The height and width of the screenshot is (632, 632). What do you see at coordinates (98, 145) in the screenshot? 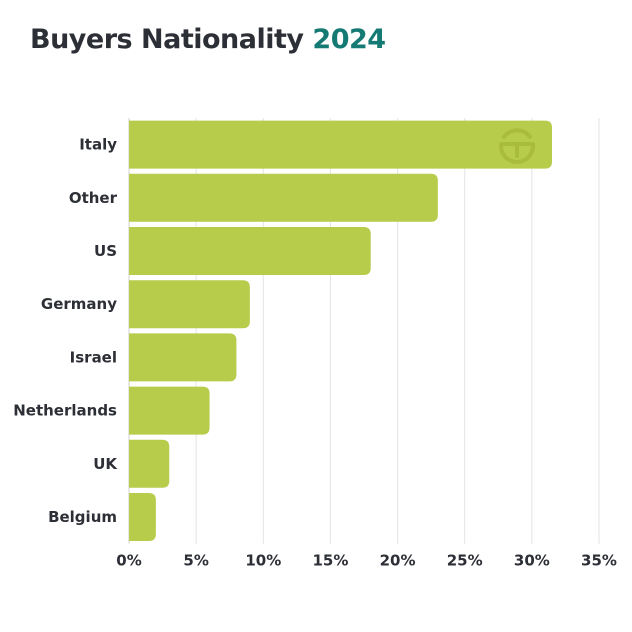
I see `category-label: Italy` at bounding box center [98, 145].